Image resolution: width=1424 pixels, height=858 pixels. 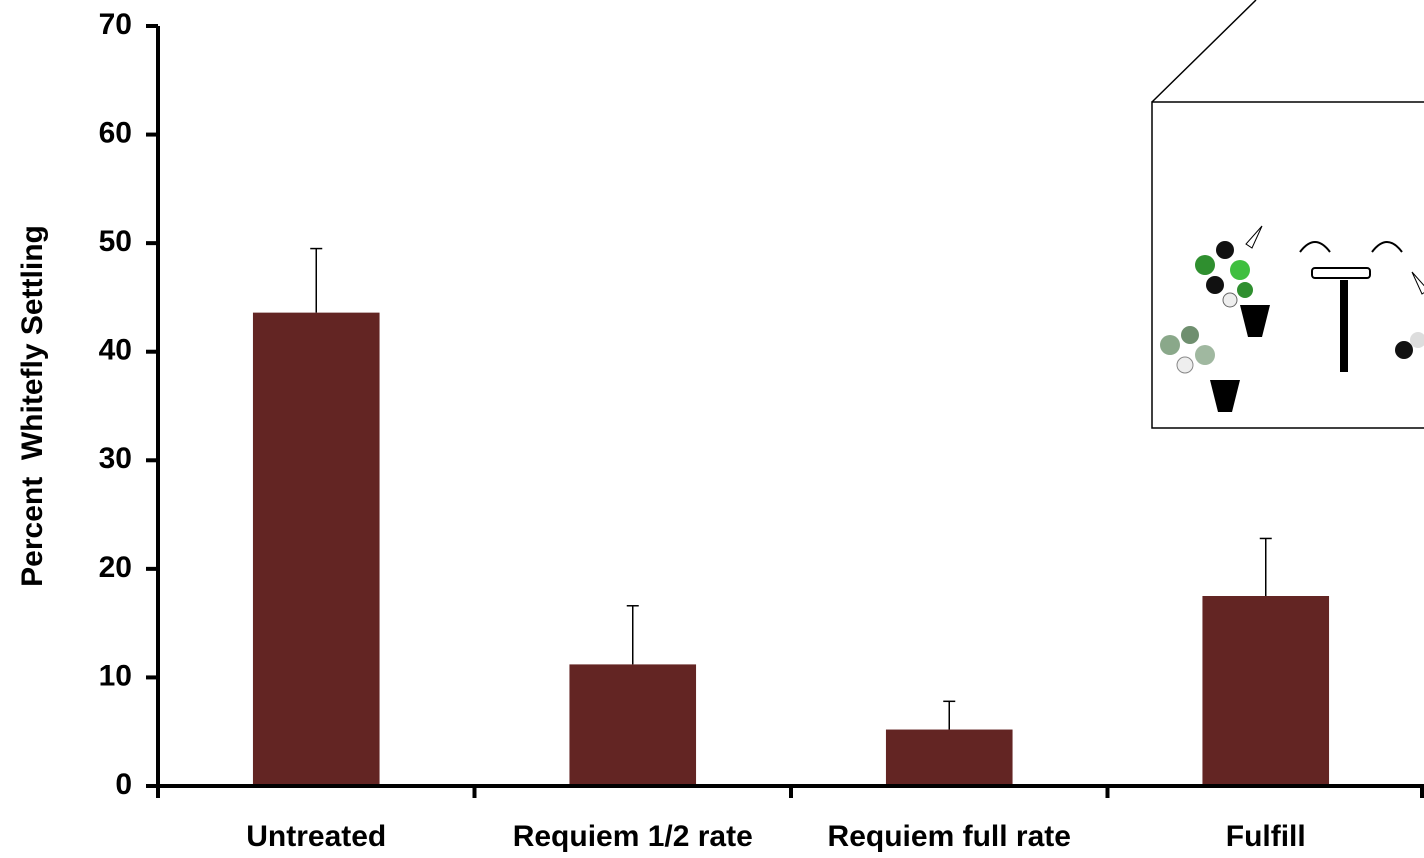 What do you see at coordinates (115, 132) in the screenshot?
I see `y-tick-label: 60` at bounding box center [115, 132].